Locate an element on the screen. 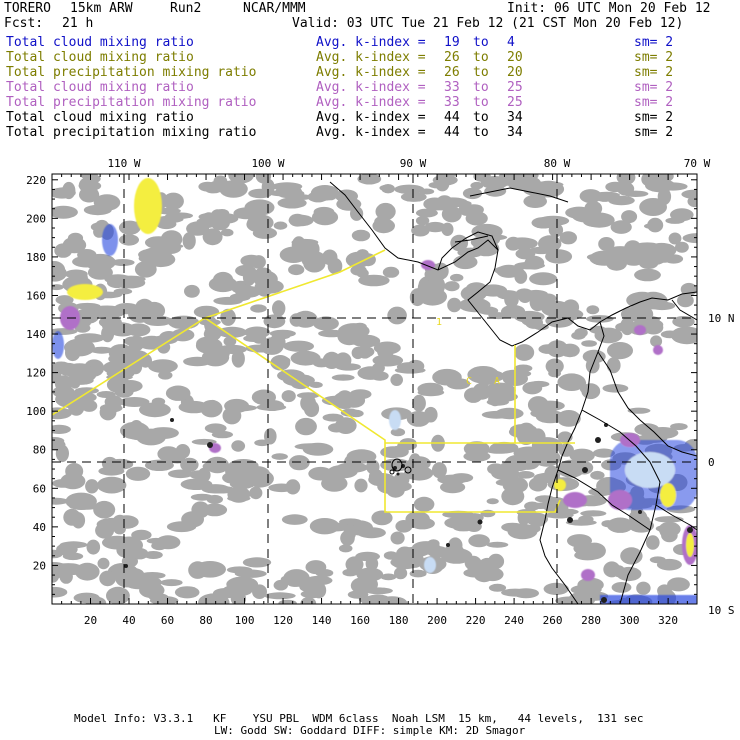  x-tick-label: 240 is located at coordinates (514, 620).